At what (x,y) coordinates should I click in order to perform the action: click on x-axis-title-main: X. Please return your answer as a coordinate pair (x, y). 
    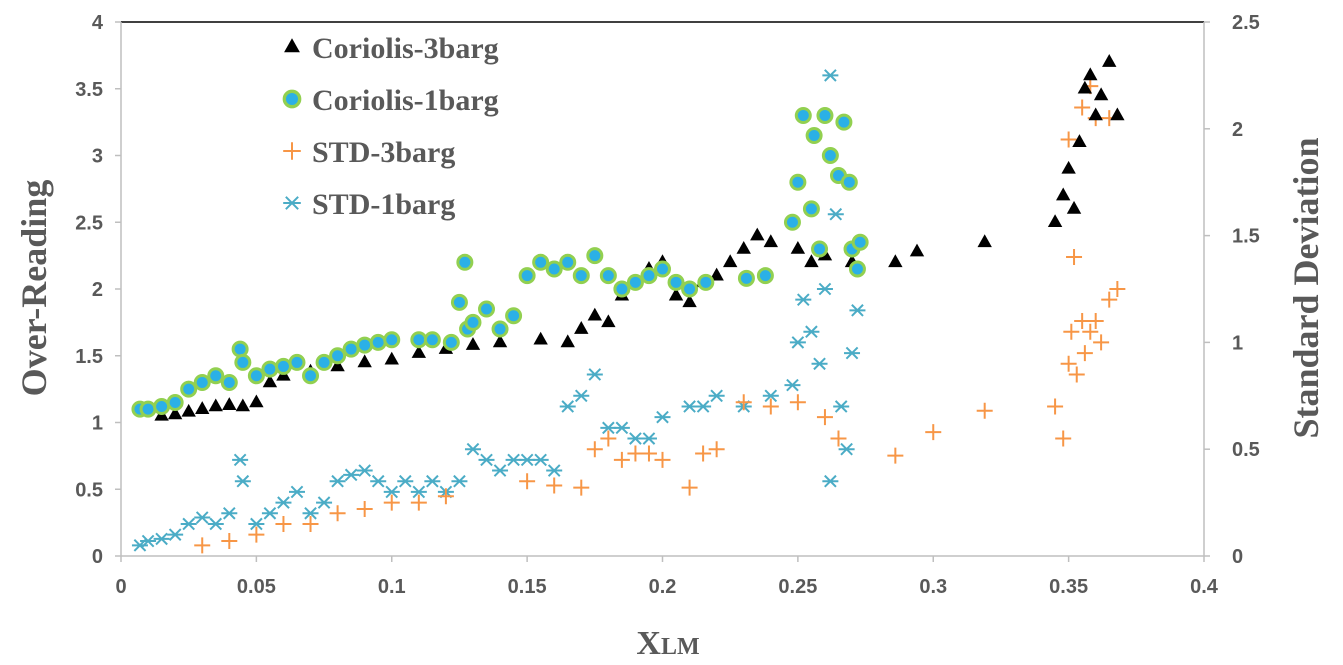
    Looking at the image, I should click on (648, 643).